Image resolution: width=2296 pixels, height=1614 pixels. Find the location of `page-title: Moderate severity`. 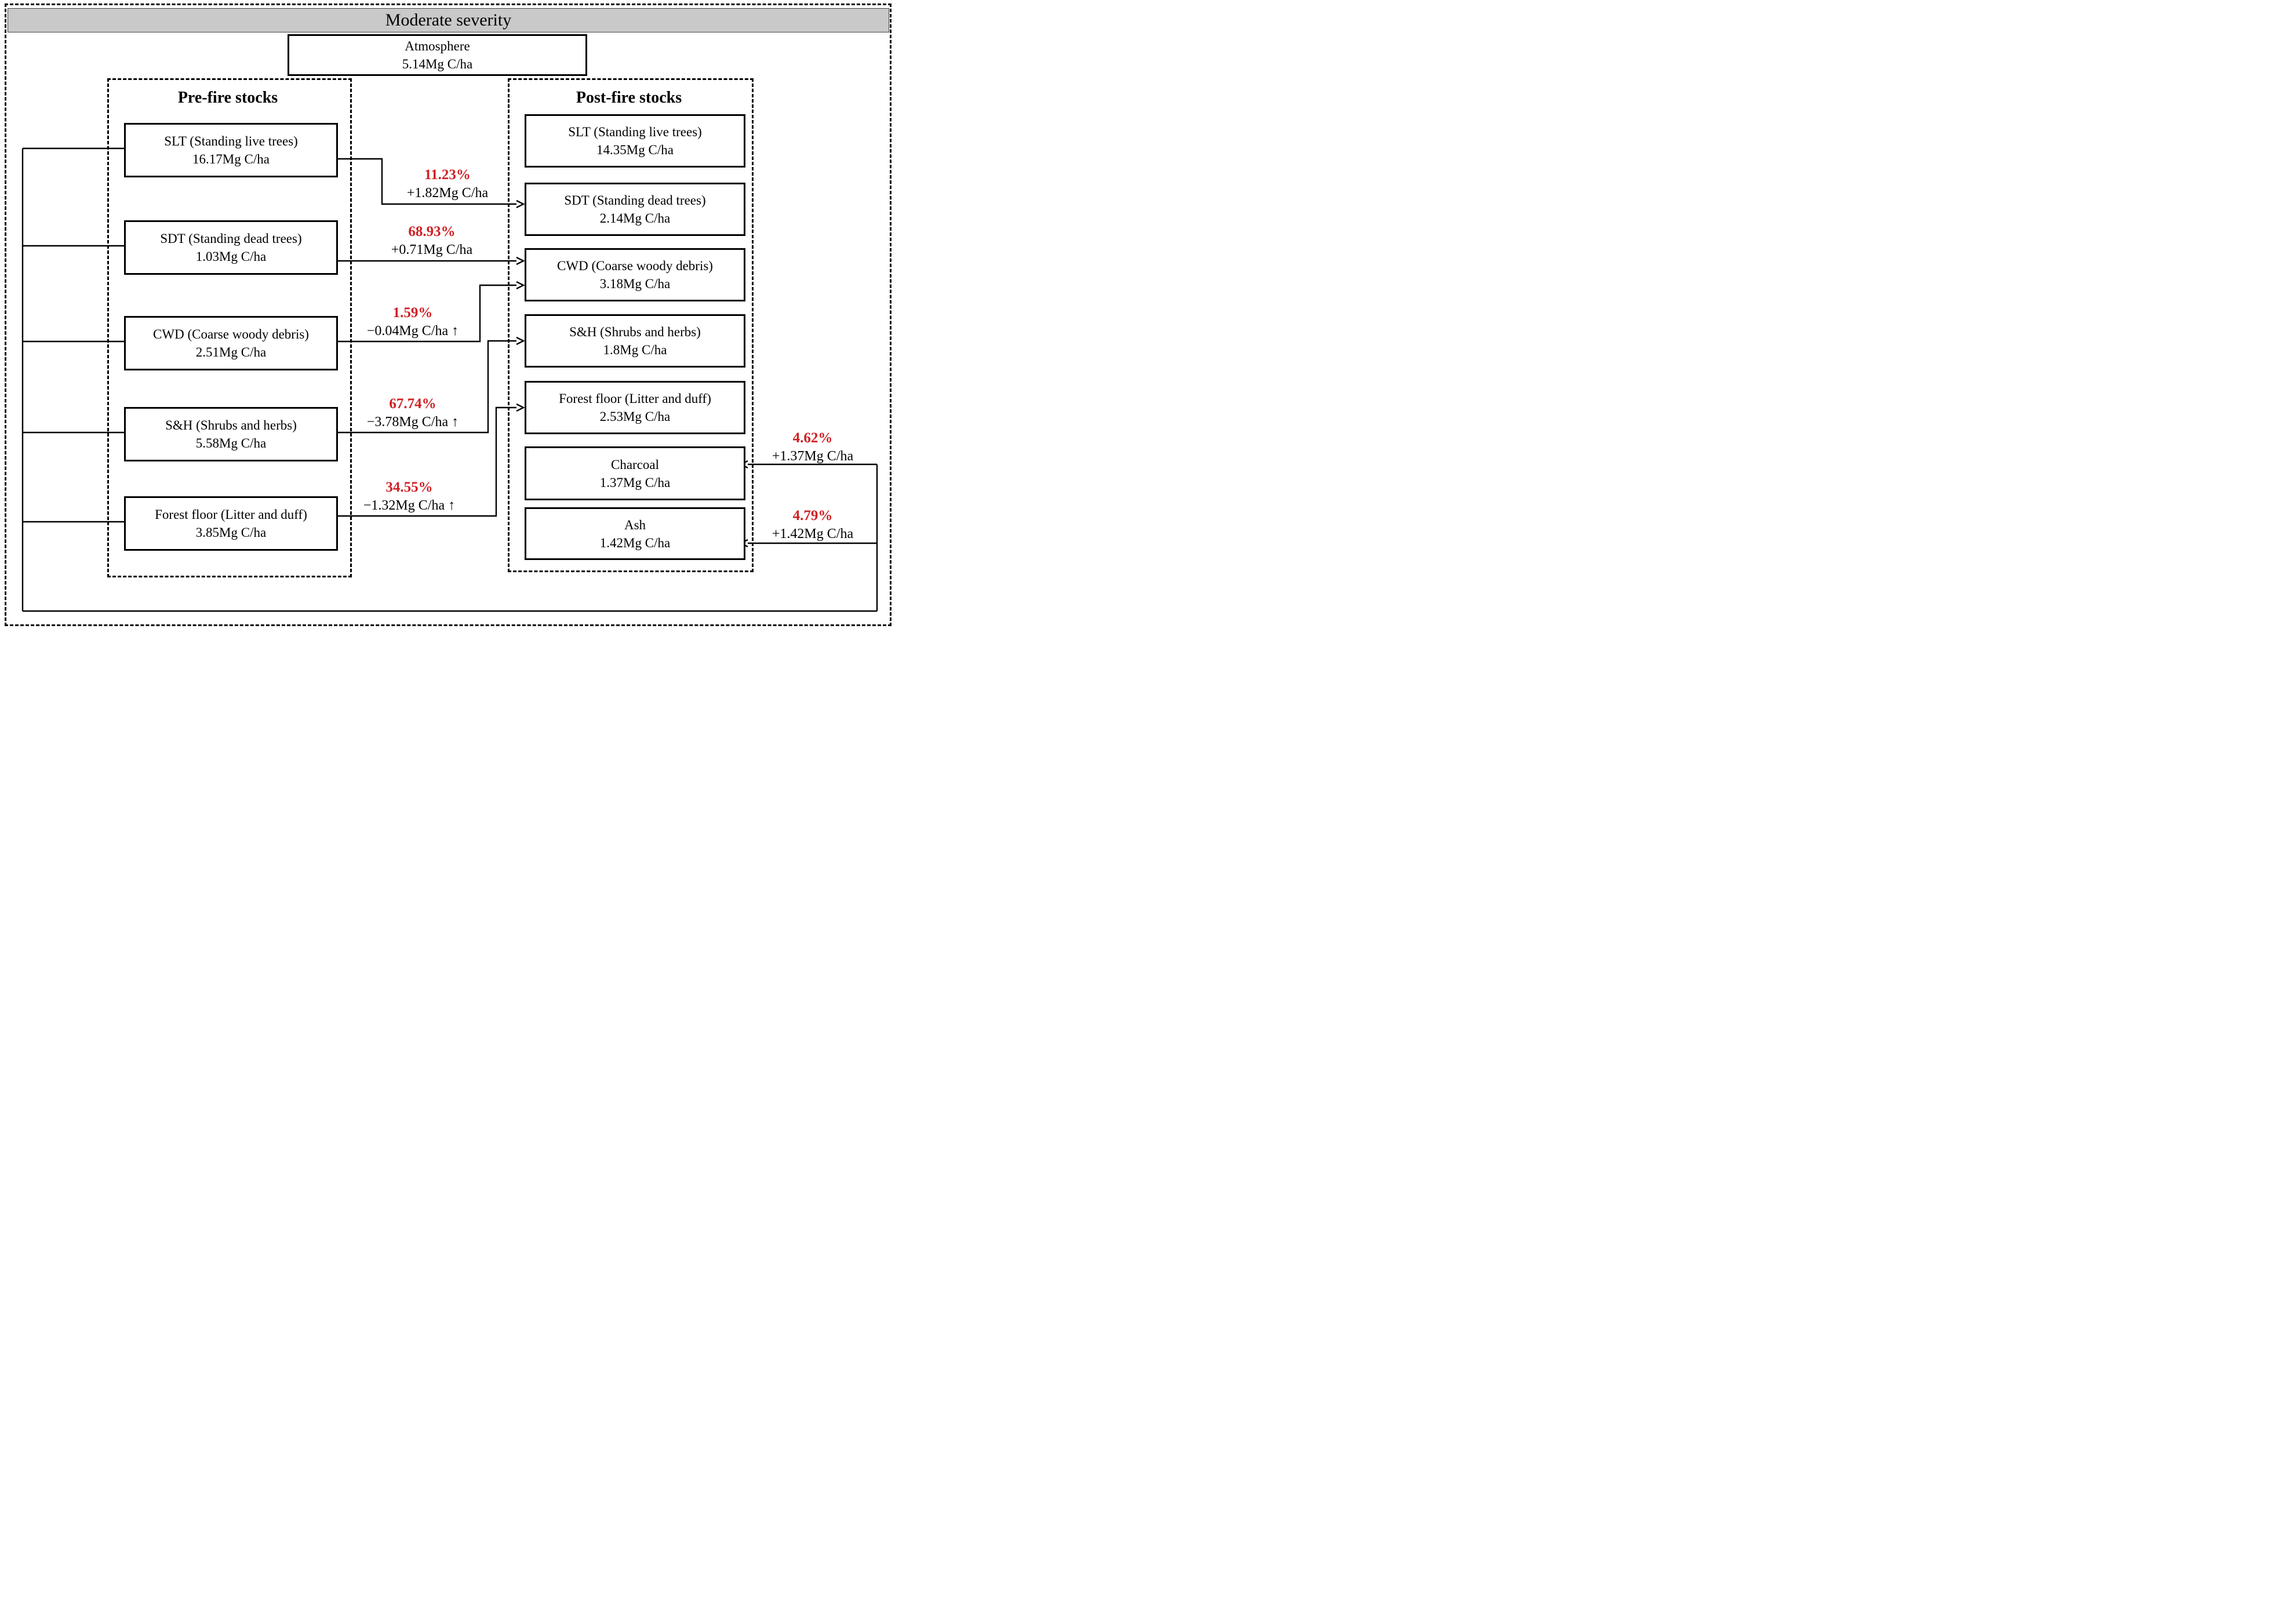

page-title: Moderate severity is located at coordinates (448, 20).